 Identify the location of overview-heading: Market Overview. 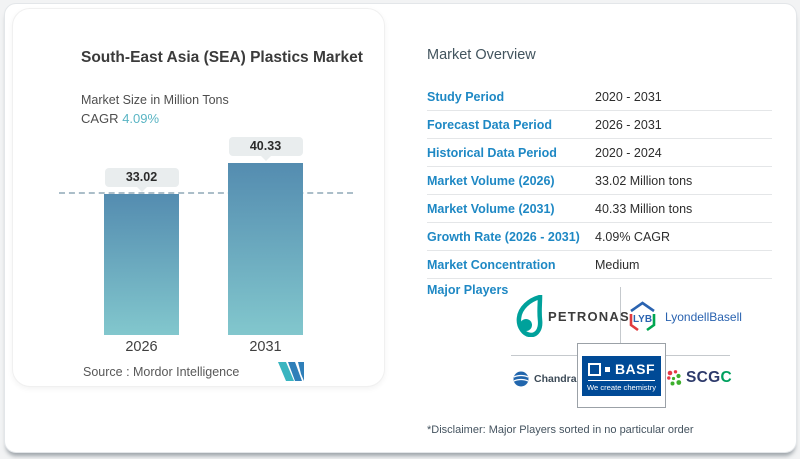
(481, 55).